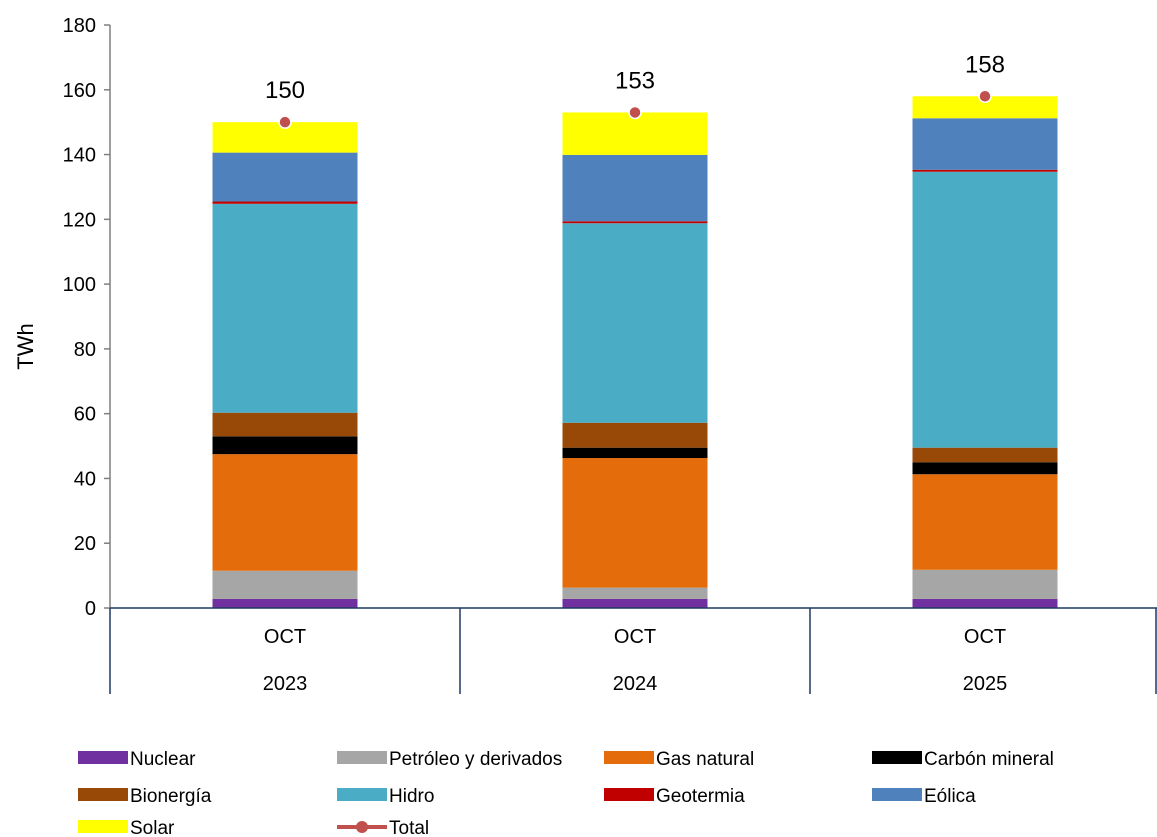 The height and width of the screenshot is (837, 1157). I want to click on legend-item-bionergia: Bionergía, so click(145, 796).